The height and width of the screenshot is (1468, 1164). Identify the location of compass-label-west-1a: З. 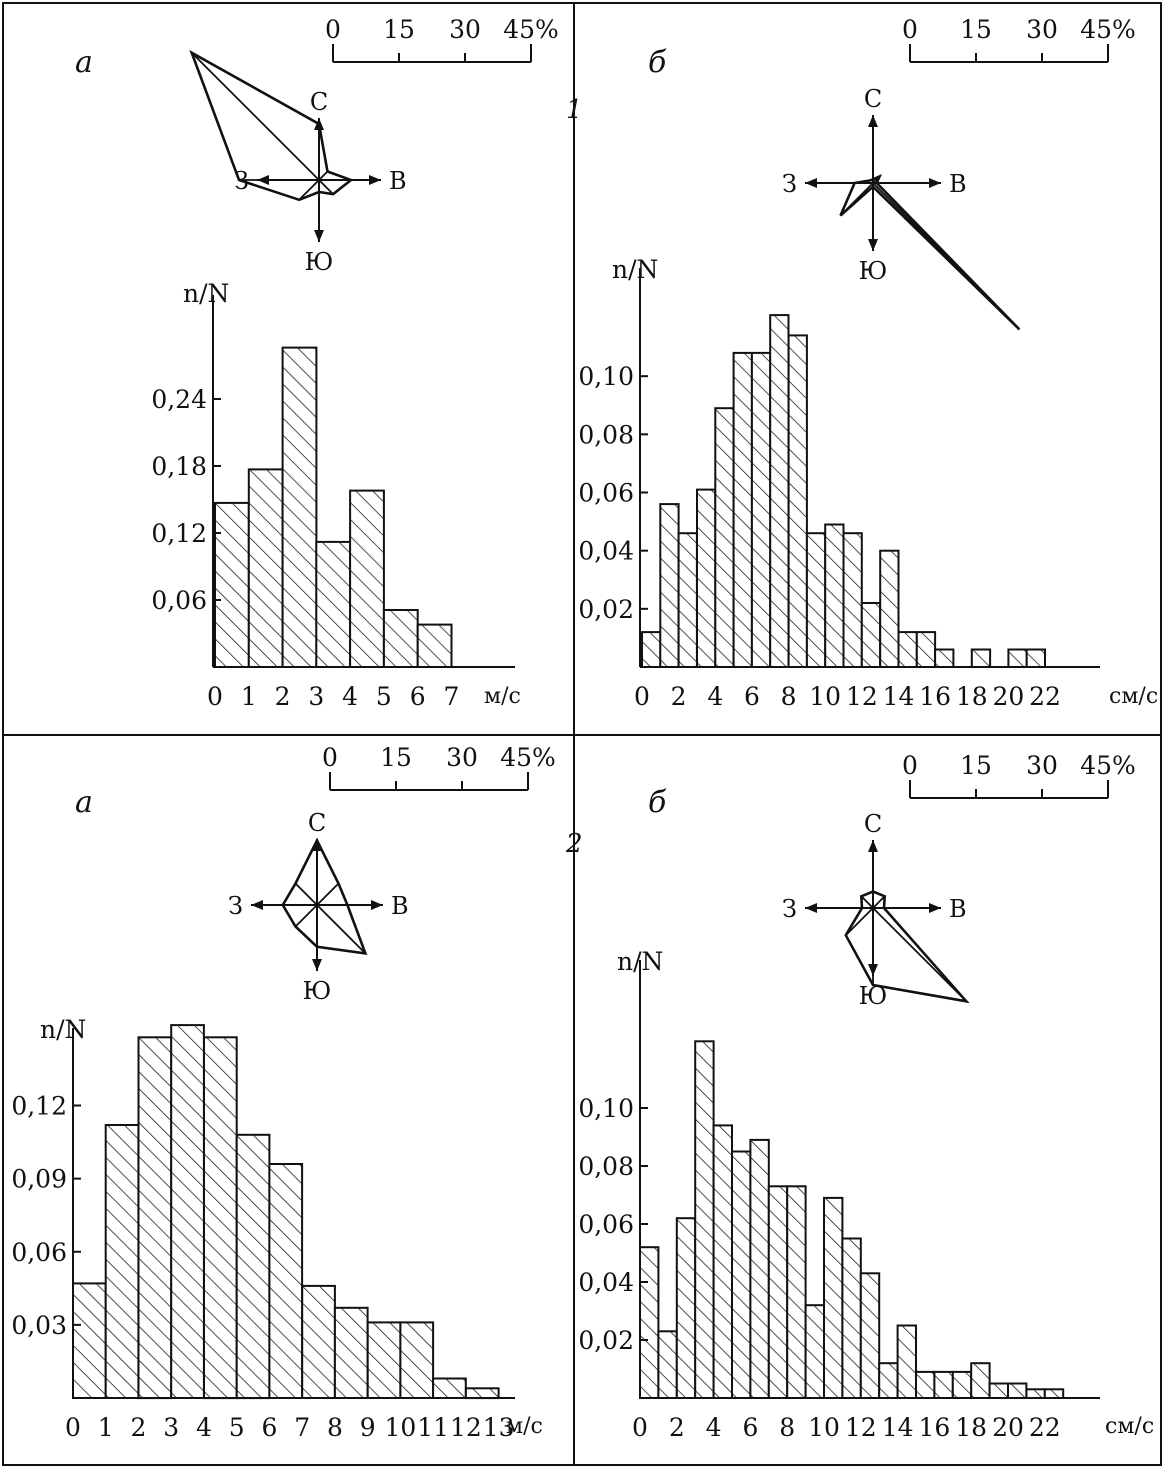
(241, 181).